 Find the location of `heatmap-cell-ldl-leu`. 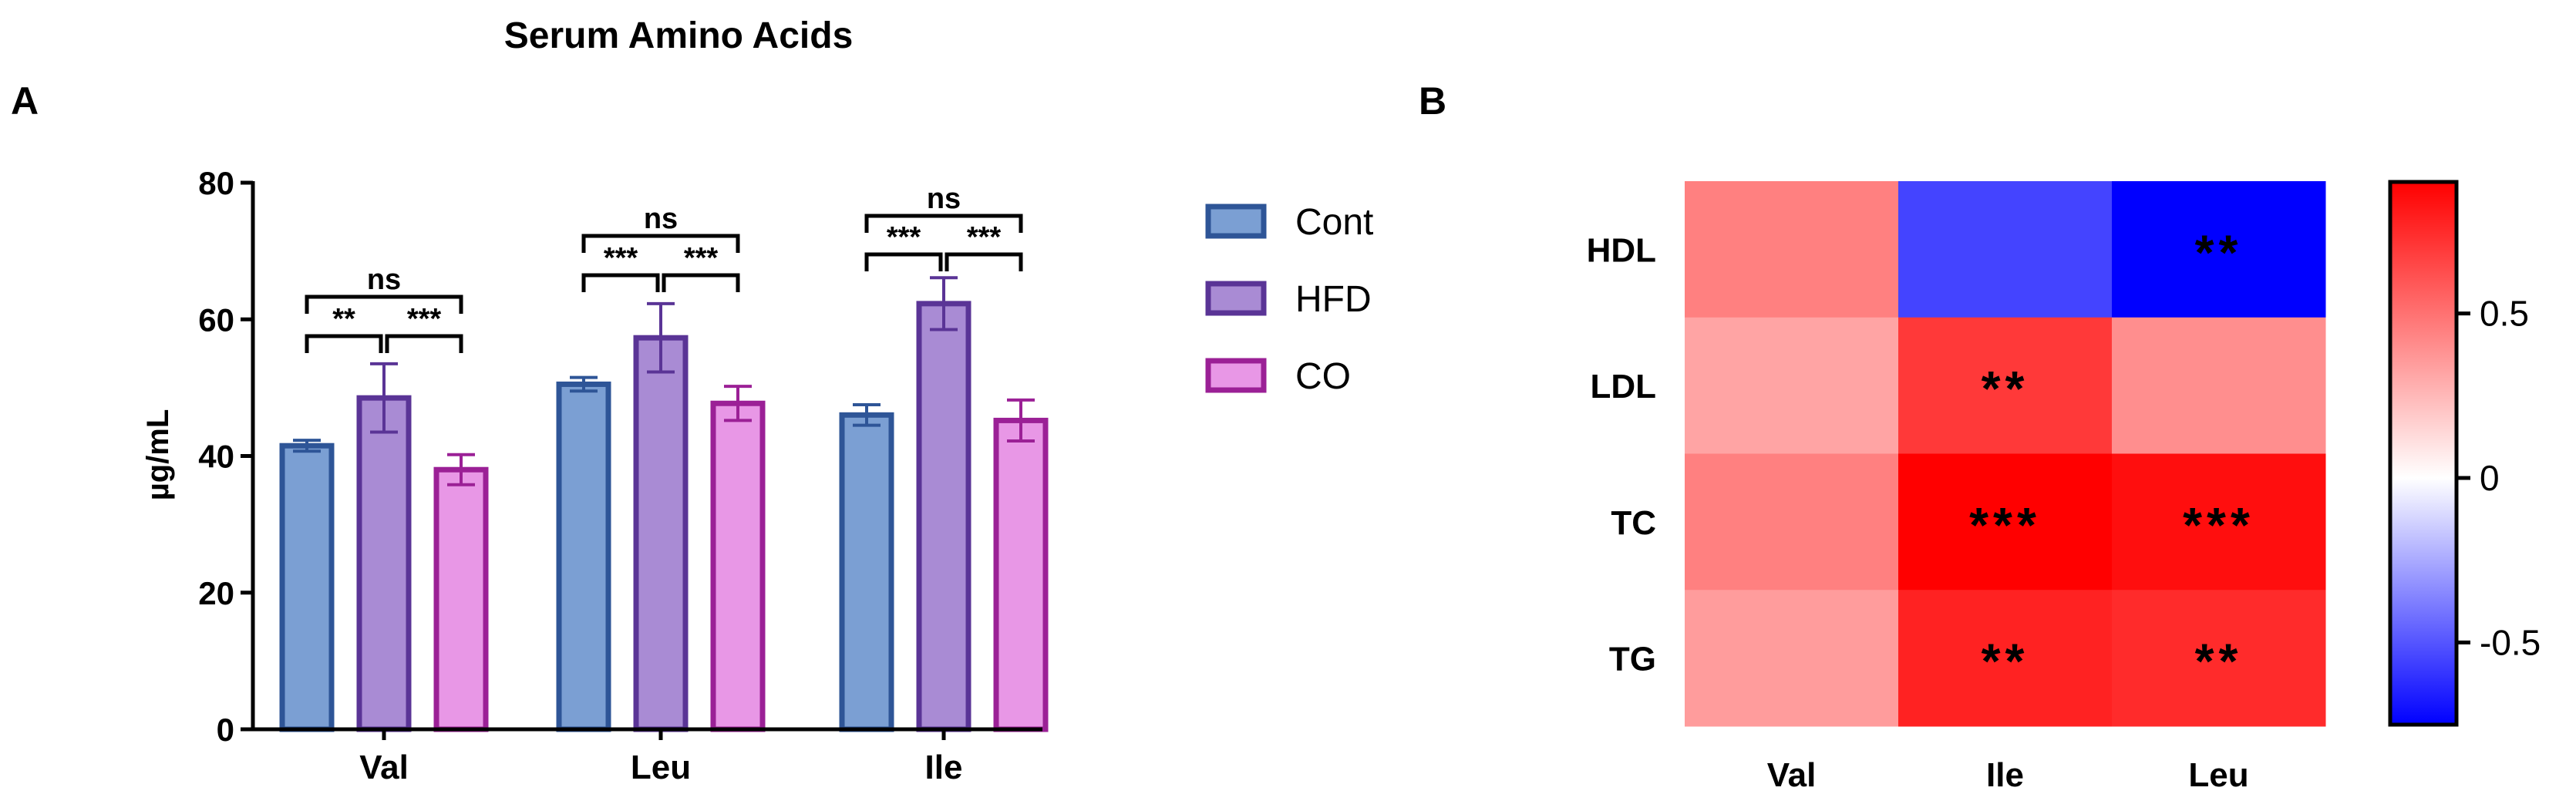

heatmap-cell-ldl-leu is located at coordinates (2219, 385).